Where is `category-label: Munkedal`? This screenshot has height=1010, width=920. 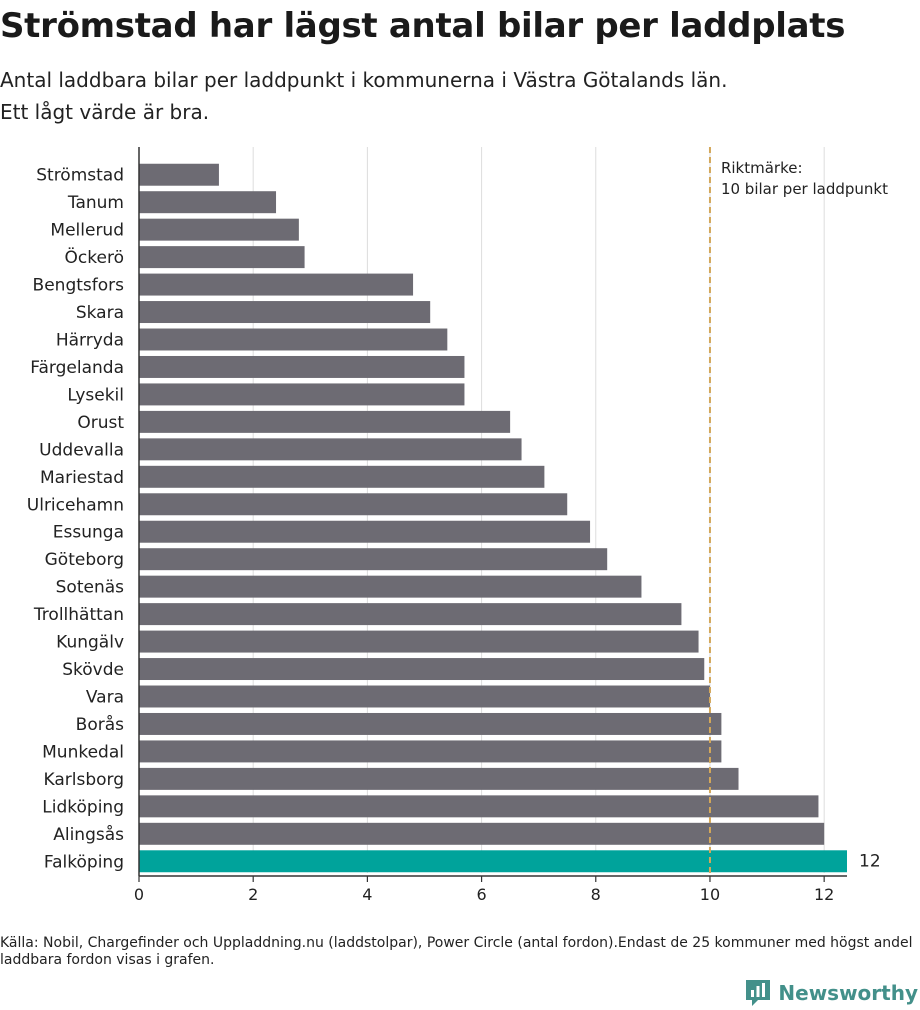
category-label: Munkedal is located at coordinates (83, 752).